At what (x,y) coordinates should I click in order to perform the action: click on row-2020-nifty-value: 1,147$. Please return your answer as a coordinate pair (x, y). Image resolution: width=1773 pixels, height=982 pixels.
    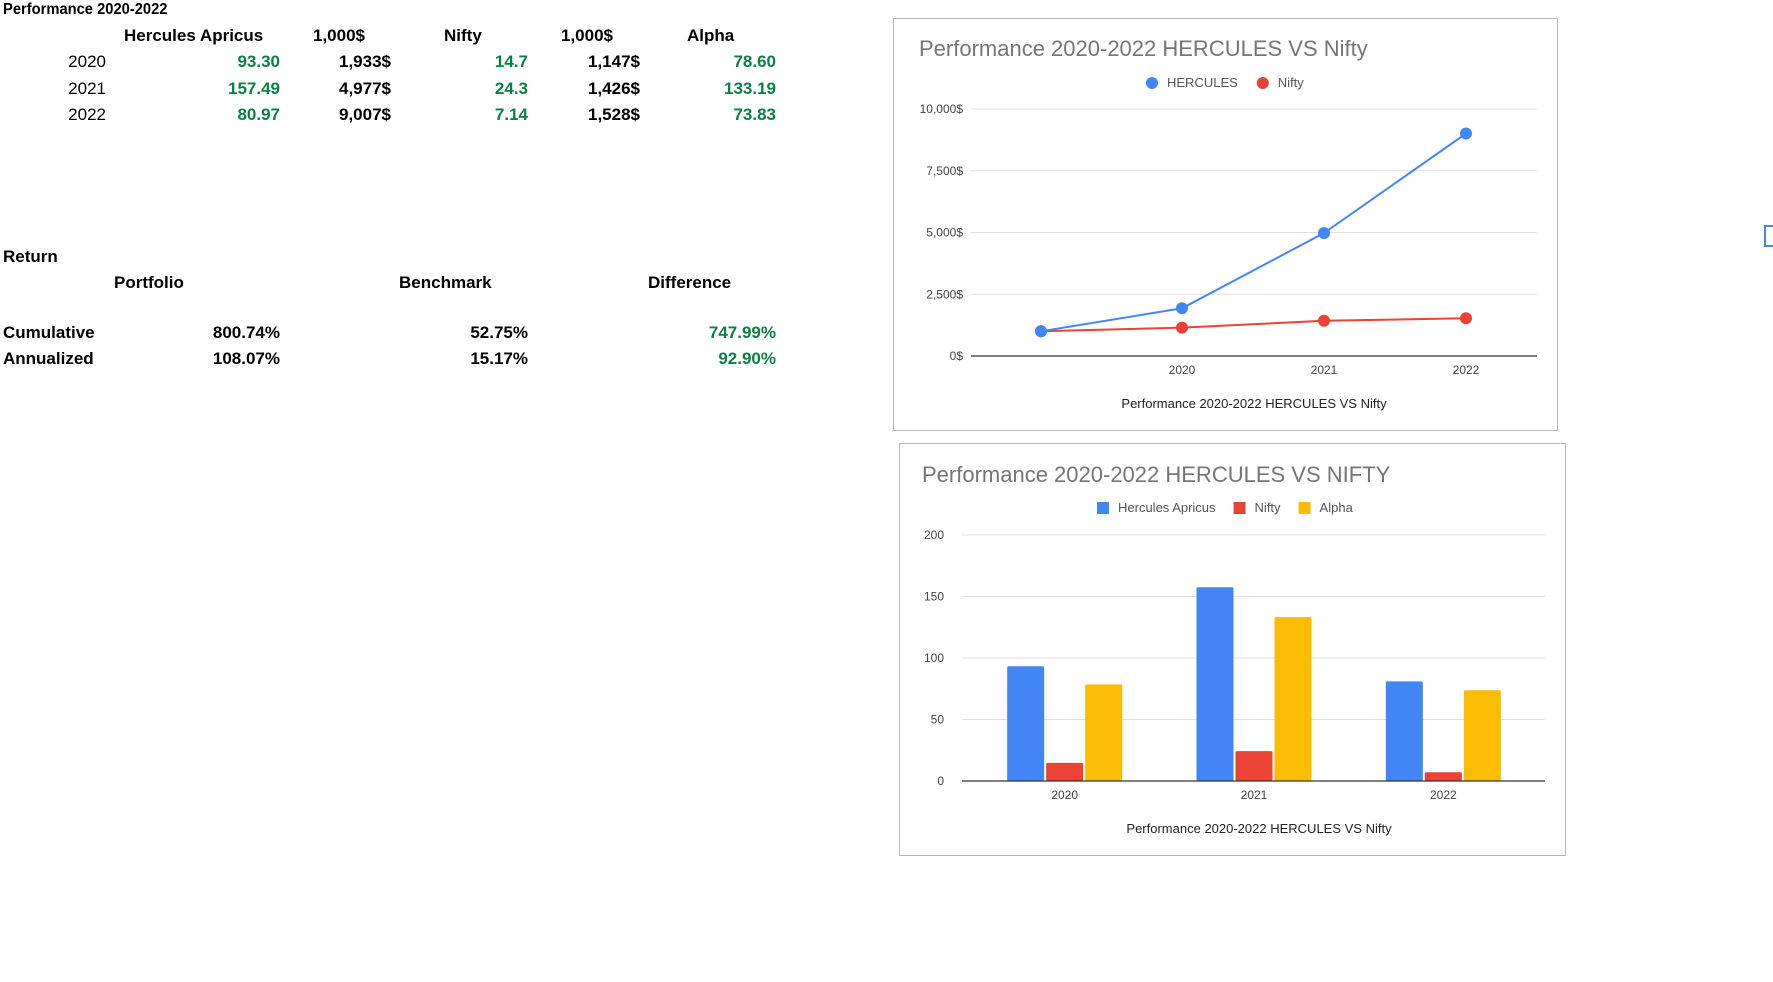
    Looking at the image, I should click on (614, 61).